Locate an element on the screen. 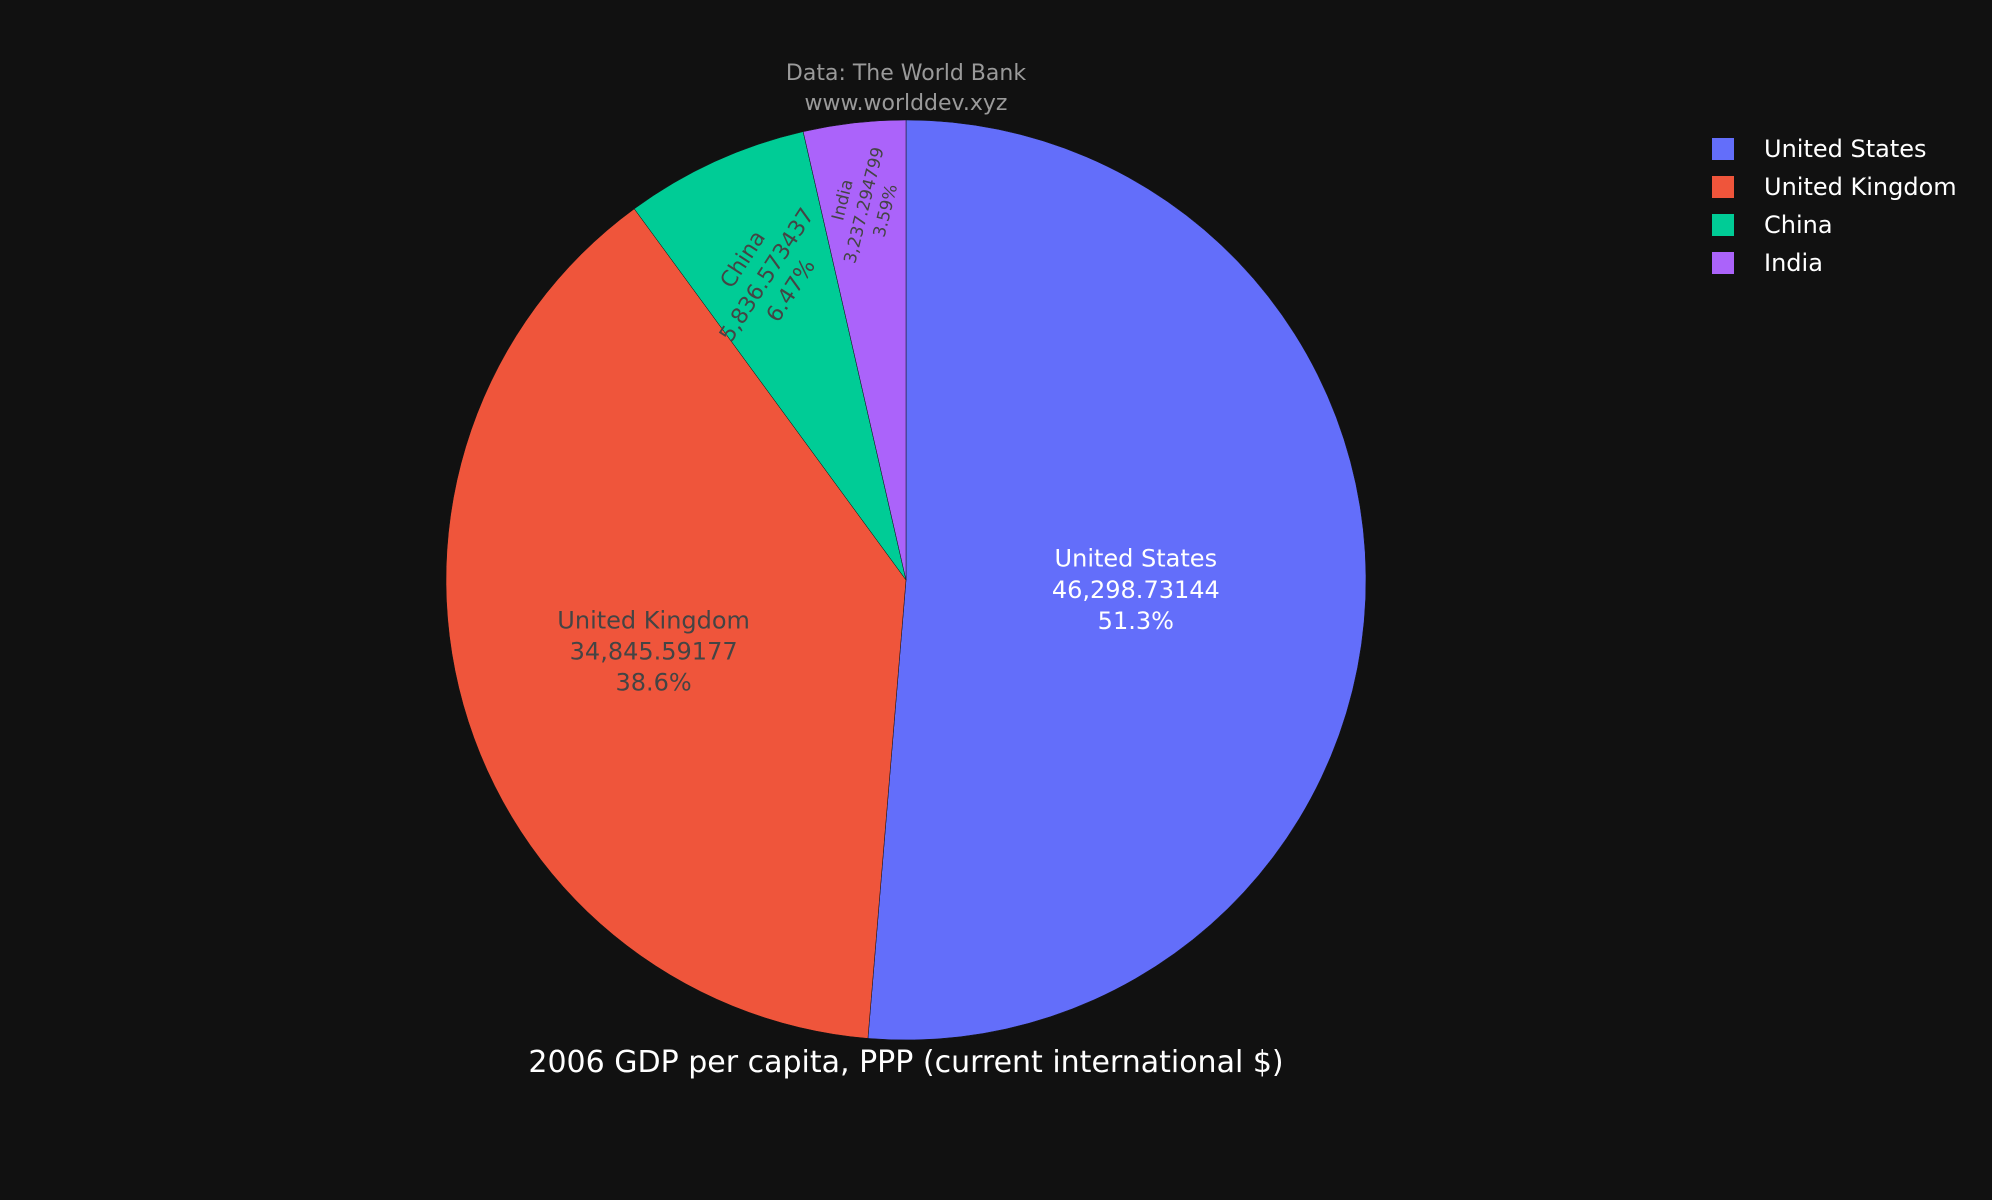 The image size is (1992, 1200). legend-item-united-kingdom: United Kingdom is located at coordinates (1834, 187).